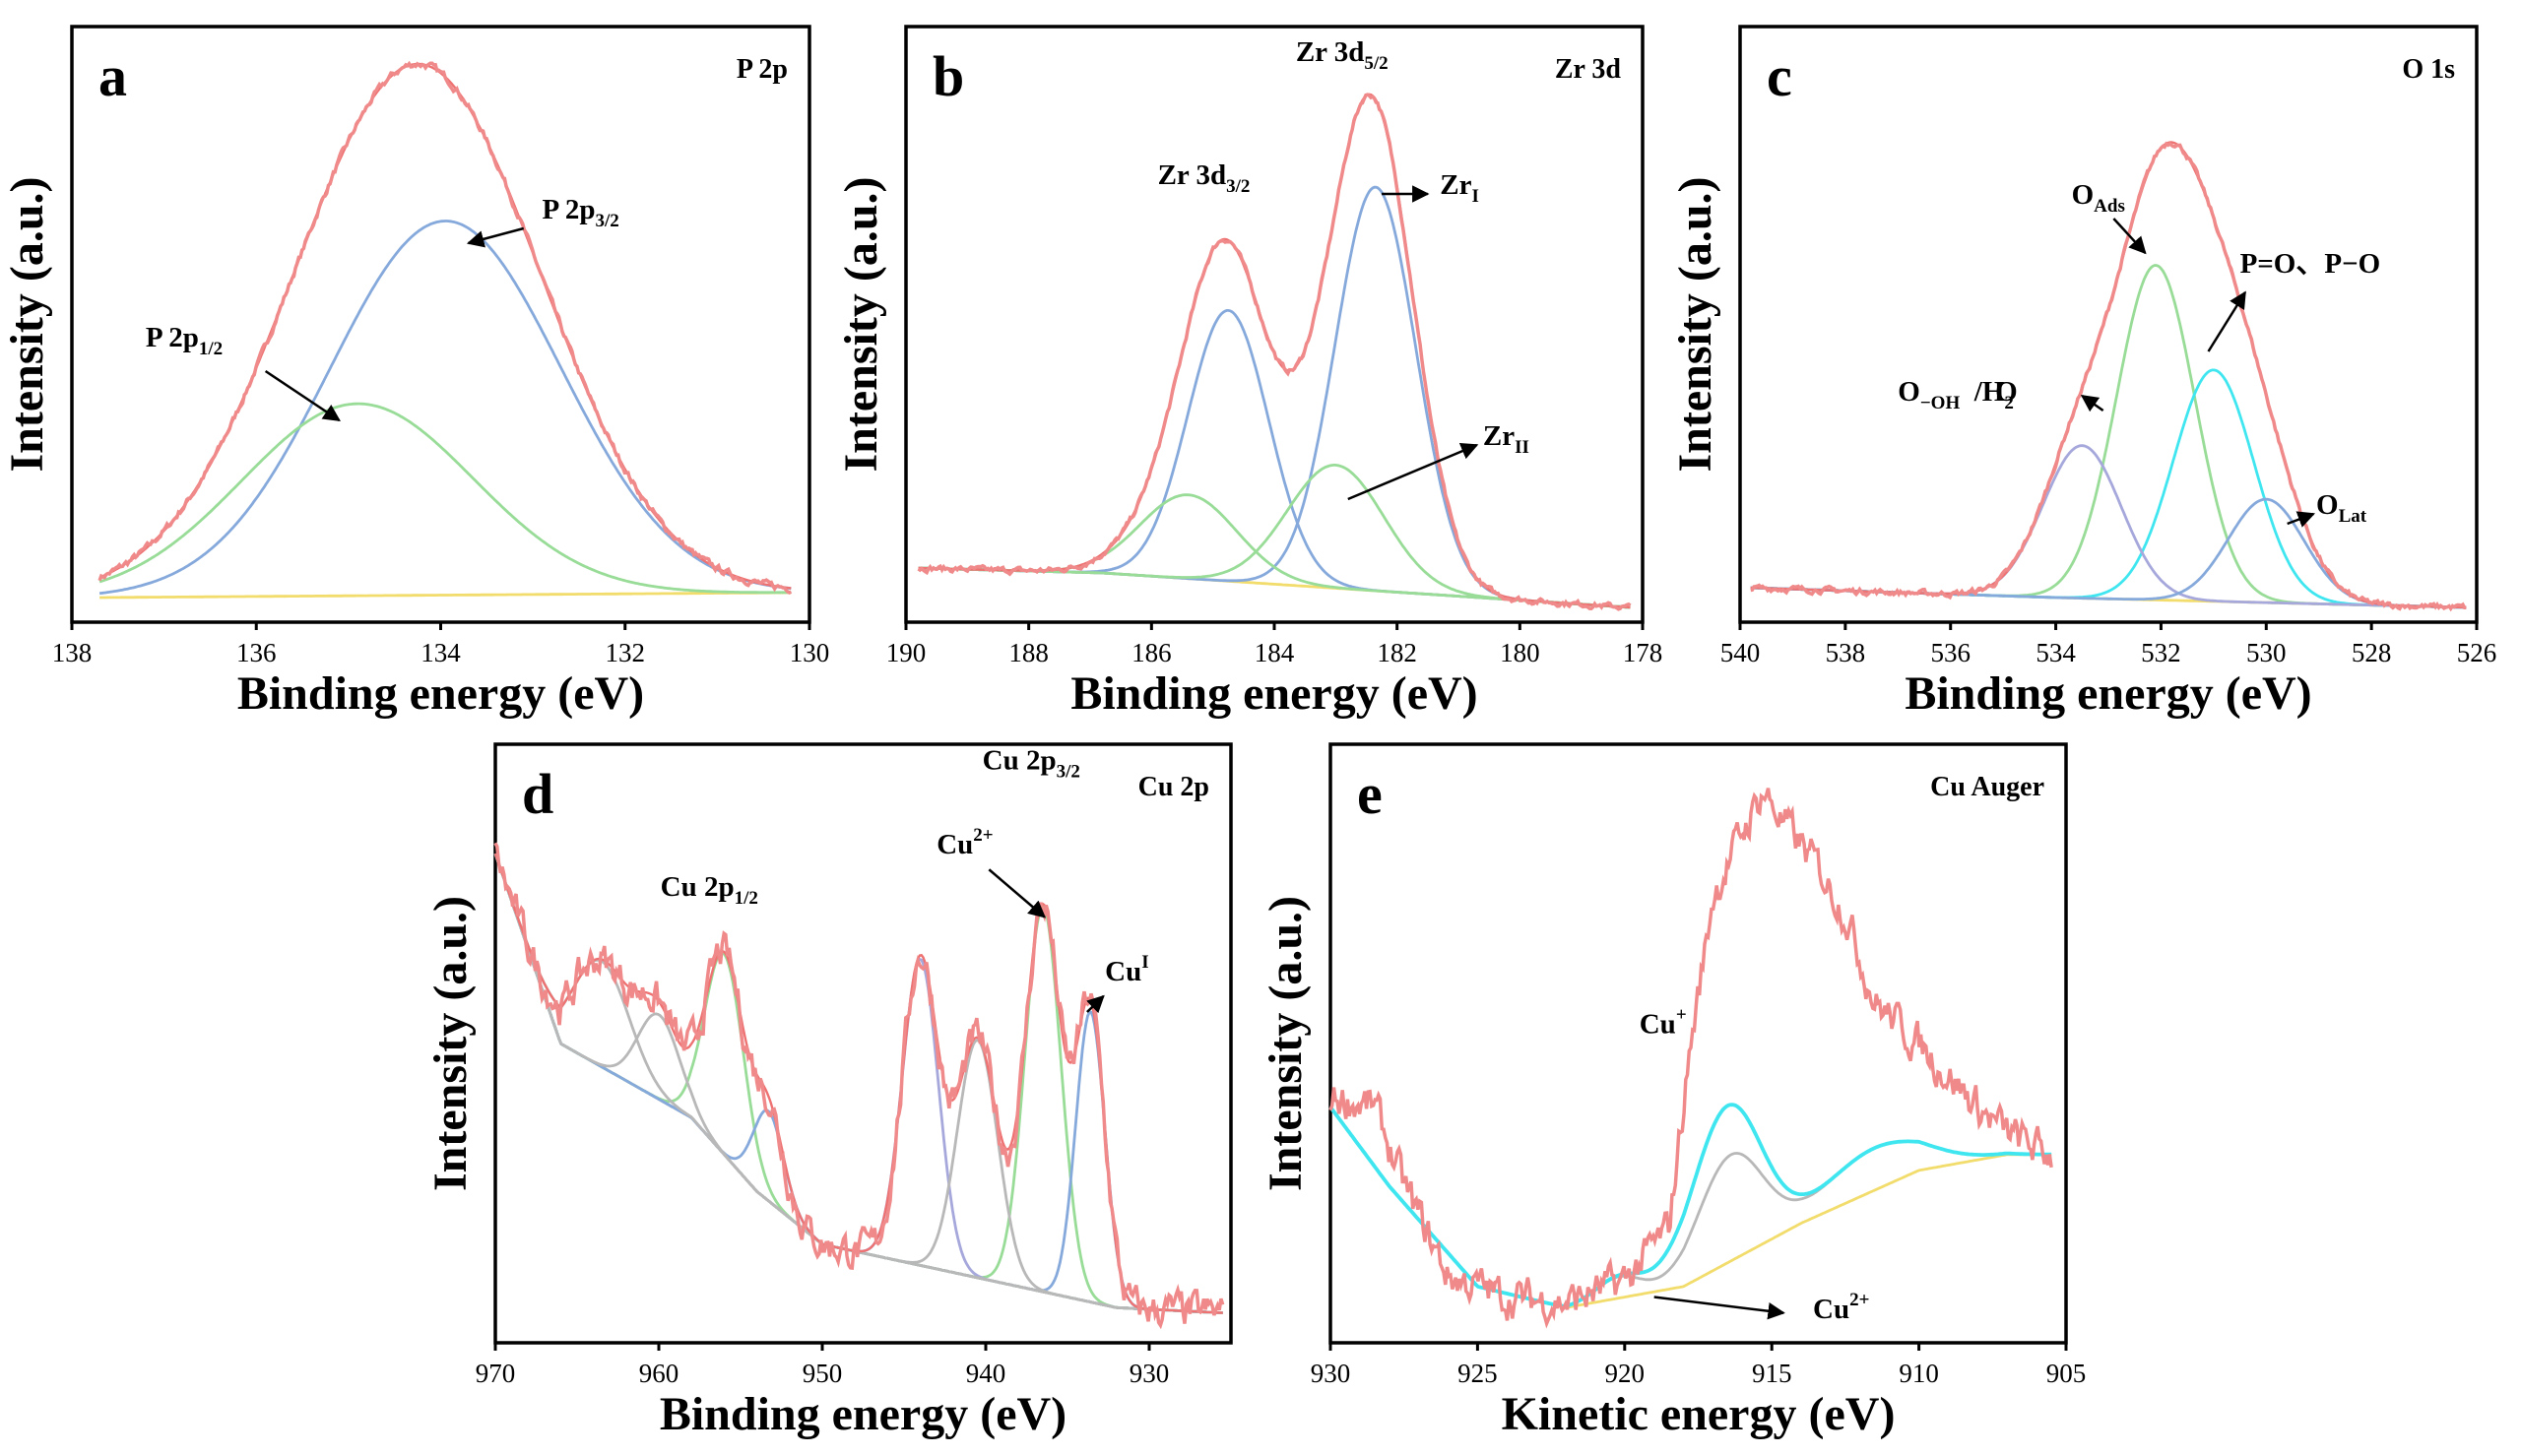 The width and height of the screenshot is (2521, 1456). What do you see at coordinates (1342, 55) in the screenshot?
I see `peak-label: Zr 3d5/2` at bounding box center [1342, 55].